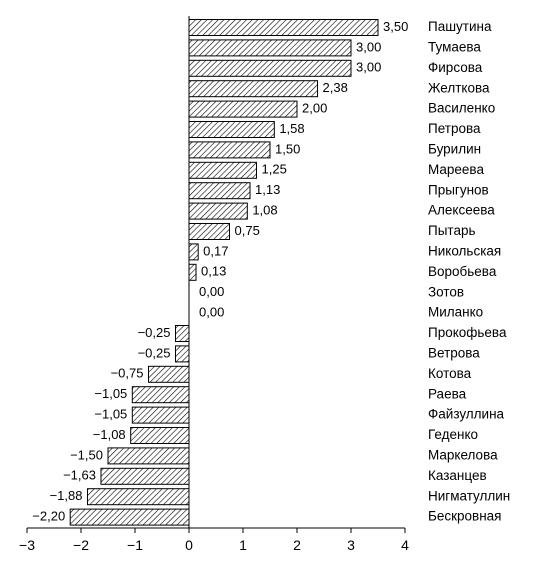 The image size is (542, 569). What do you see at coordinates (291, 128) in the screenshot?
I see `value-label: 1,58` at bounding box center [291, 128].